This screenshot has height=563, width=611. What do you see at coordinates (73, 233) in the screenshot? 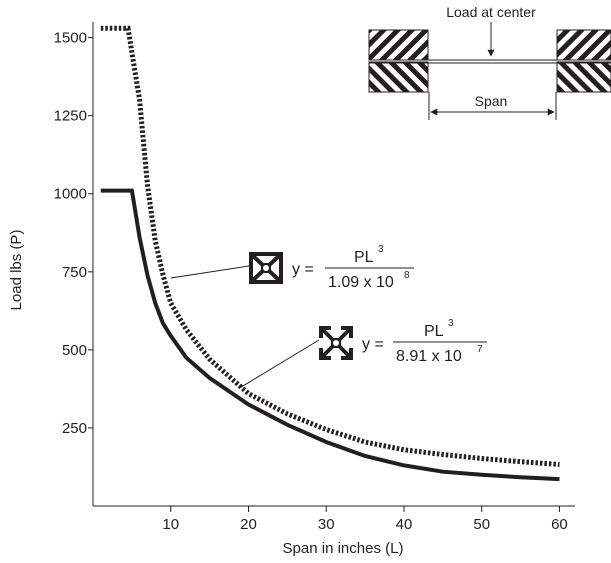
I see `y-ticks: 250 500 750 1000 1250 1500` at bounding box center [73, 233].